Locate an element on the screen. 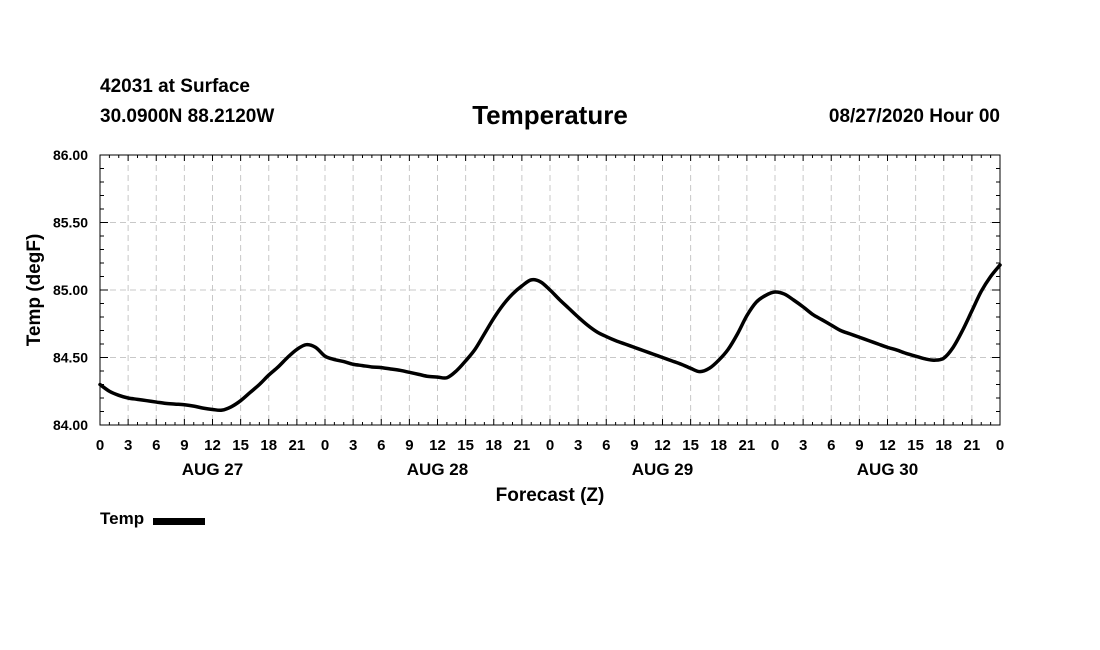 This screenshot has height=650, width=1100. day-label: AUG 30 is located at coordinates (887, 469).